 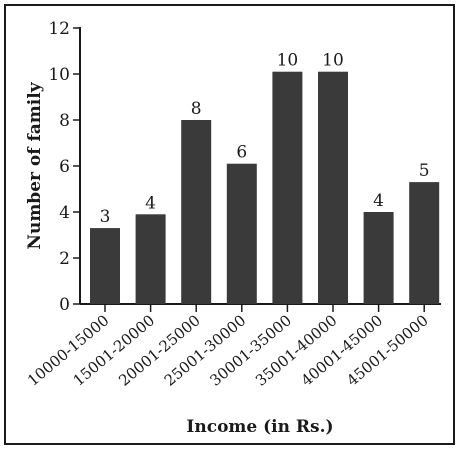 What do you see at coordinates (424, 171) in the screenshot?
I see `data-label: 5` at bounding box center [424, 171].